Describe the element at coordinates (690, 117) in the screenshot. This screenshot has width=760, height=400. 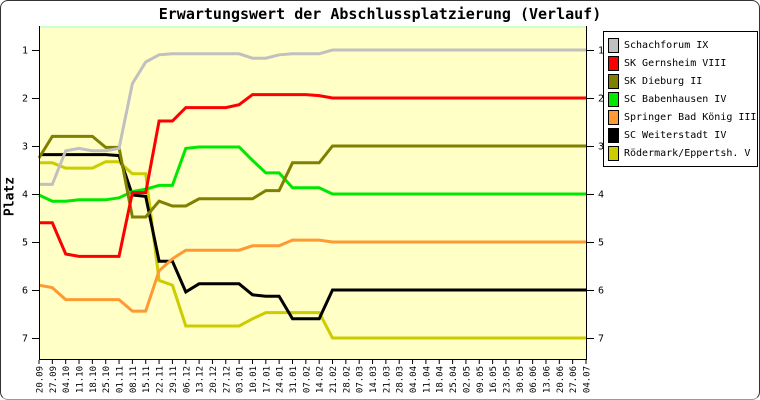
I see `legend-label: Springer Bad König III` at that location.